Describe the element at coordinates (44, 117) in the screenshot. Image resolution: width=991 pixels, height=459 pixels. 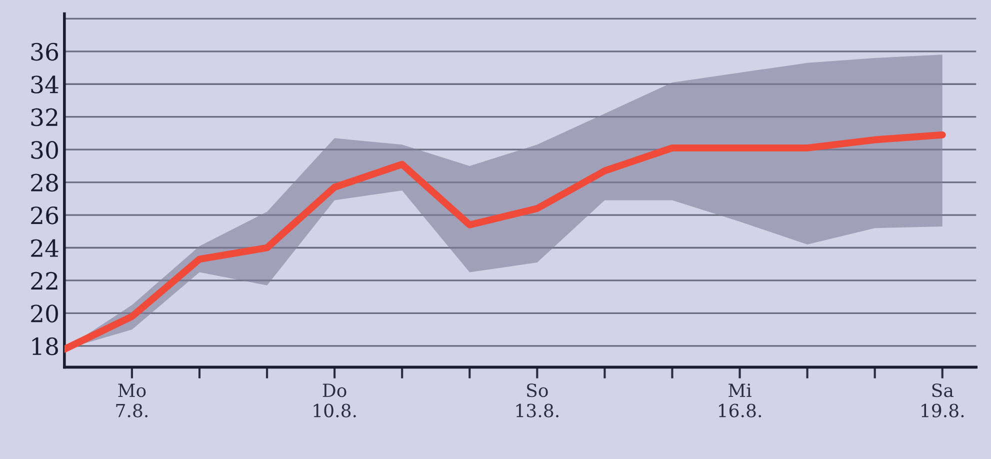
I see `y-tick-label: 32` at that location.